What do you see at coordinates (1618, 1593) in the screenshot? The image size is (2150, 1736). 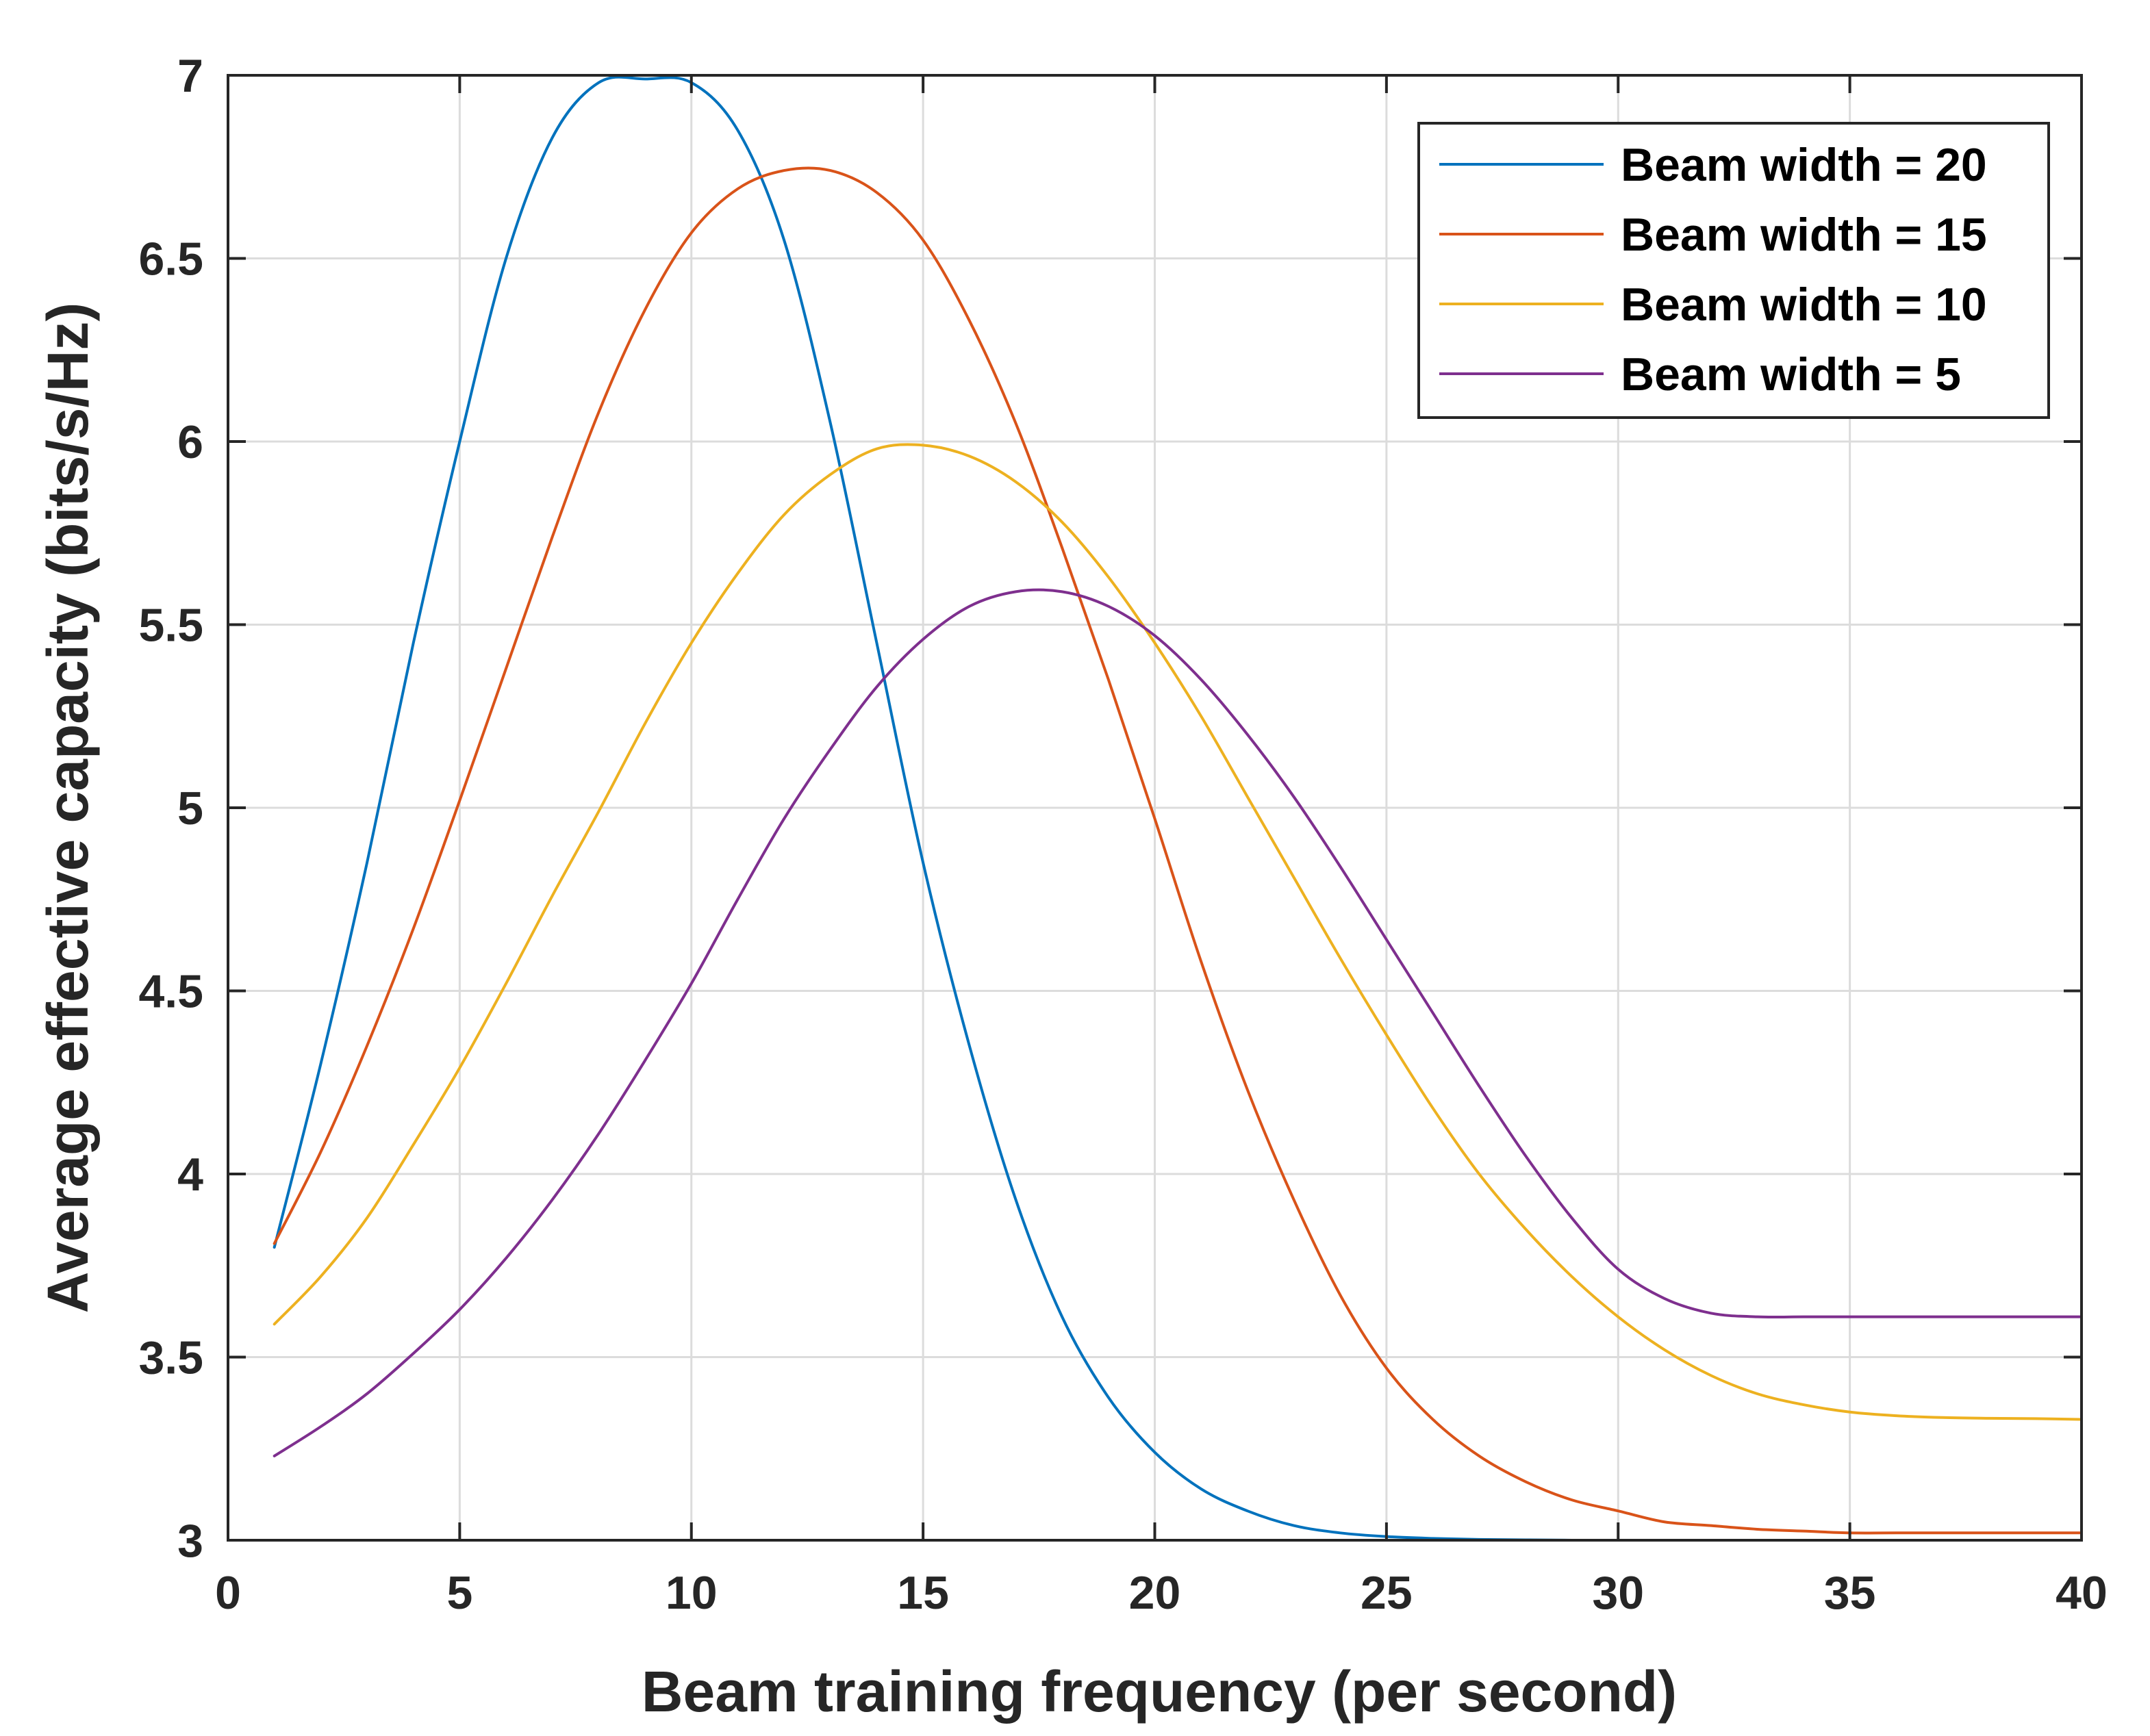 I see `x-tick-label: 30` at bounding box center [1618, 1593].